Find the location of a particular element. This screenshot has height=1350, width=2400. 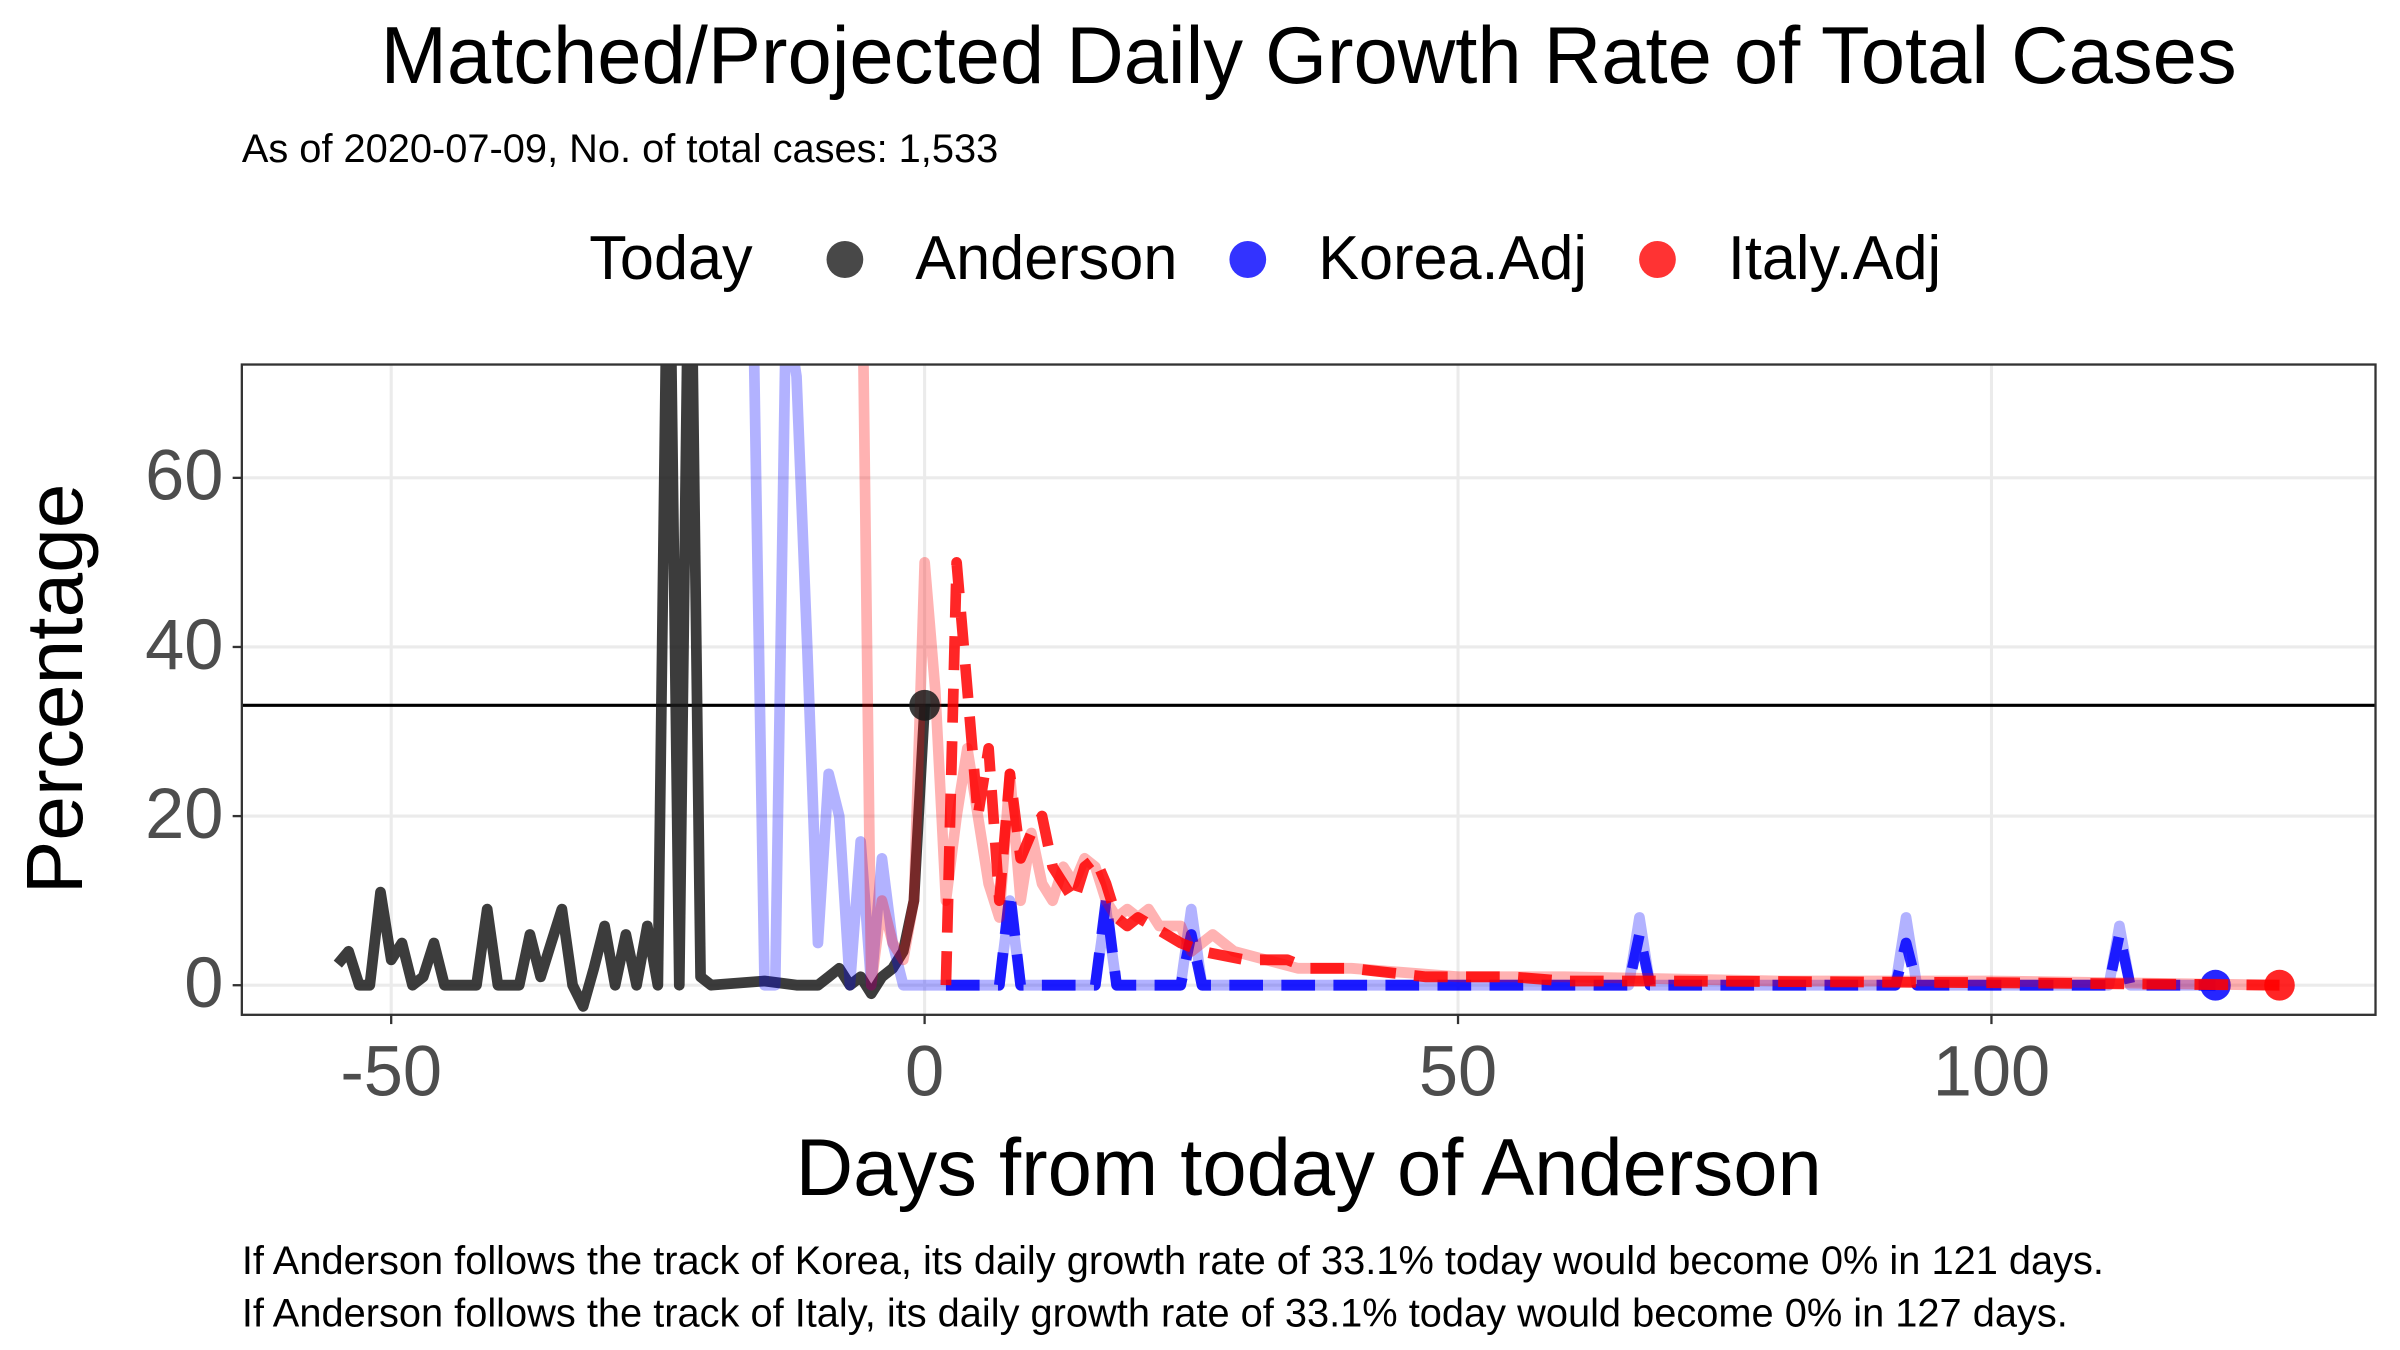

legend-title: Today is located at coordinates (671, 258).